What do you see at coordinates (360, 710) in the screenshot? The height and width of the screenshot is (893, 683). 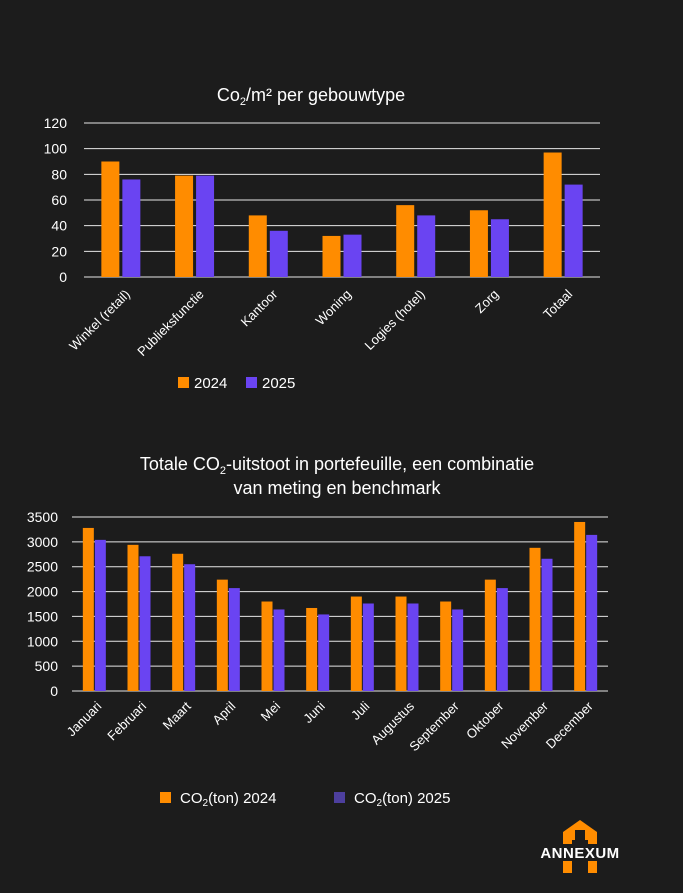 I see `x-tick-label: Juli` at bounding box center [360, 710].